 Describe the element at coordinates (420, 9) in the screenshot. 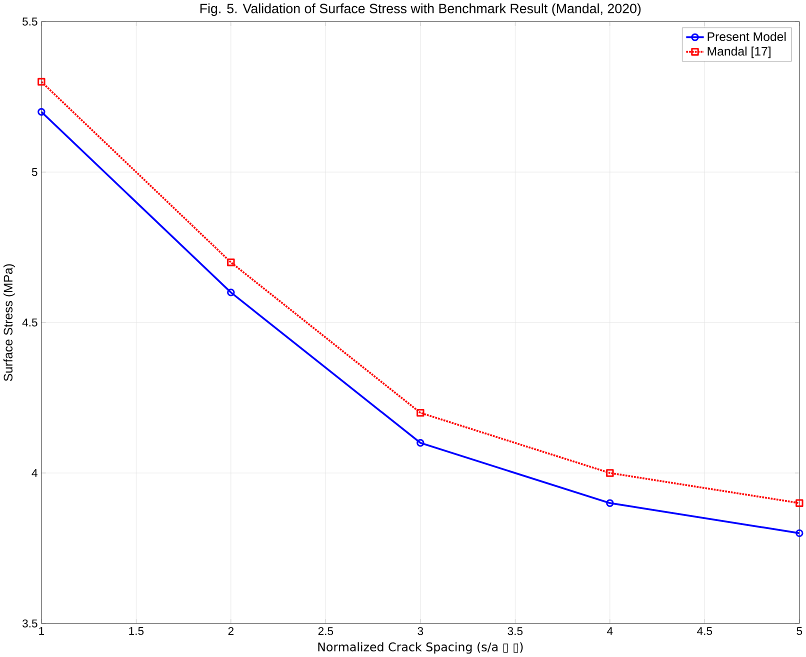

I see `chart-title: Fig. 5. Validation of Surface Stress with Benchmark Result (Mandal, 2020)` at that location.